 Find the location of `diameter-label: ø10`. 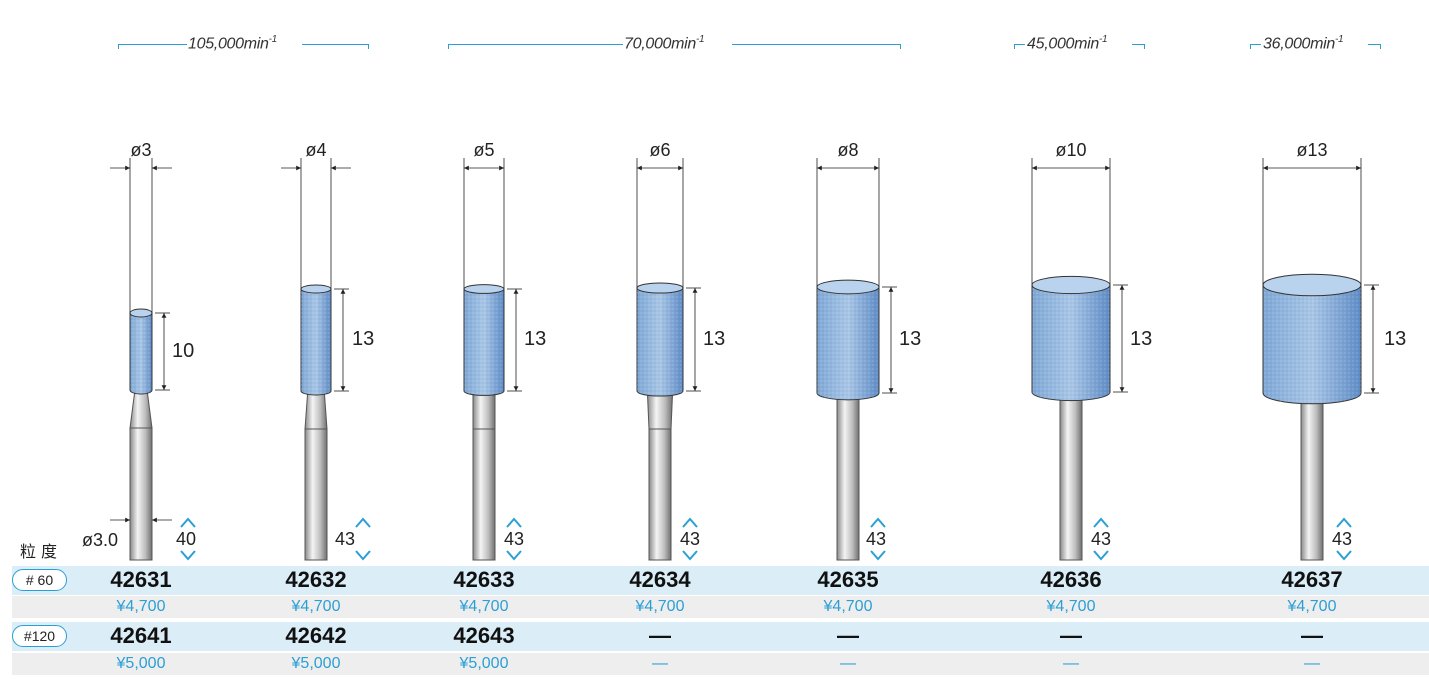

diameter-label: ø10 is located at coordinates (1071, 150).